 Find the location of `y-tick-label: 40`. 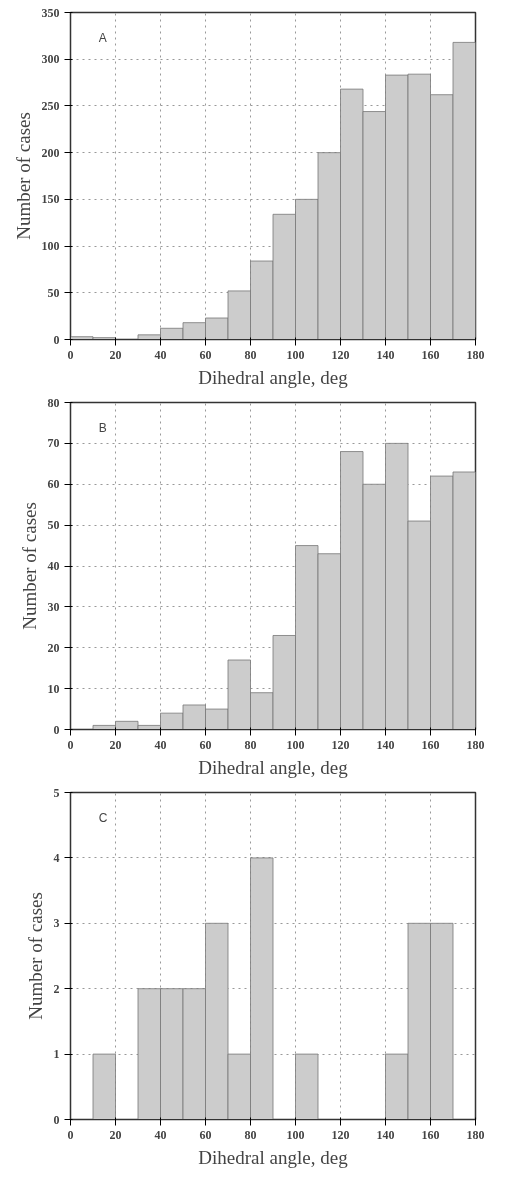

y-tick-label: 40 is located at coordinates (53, 566).